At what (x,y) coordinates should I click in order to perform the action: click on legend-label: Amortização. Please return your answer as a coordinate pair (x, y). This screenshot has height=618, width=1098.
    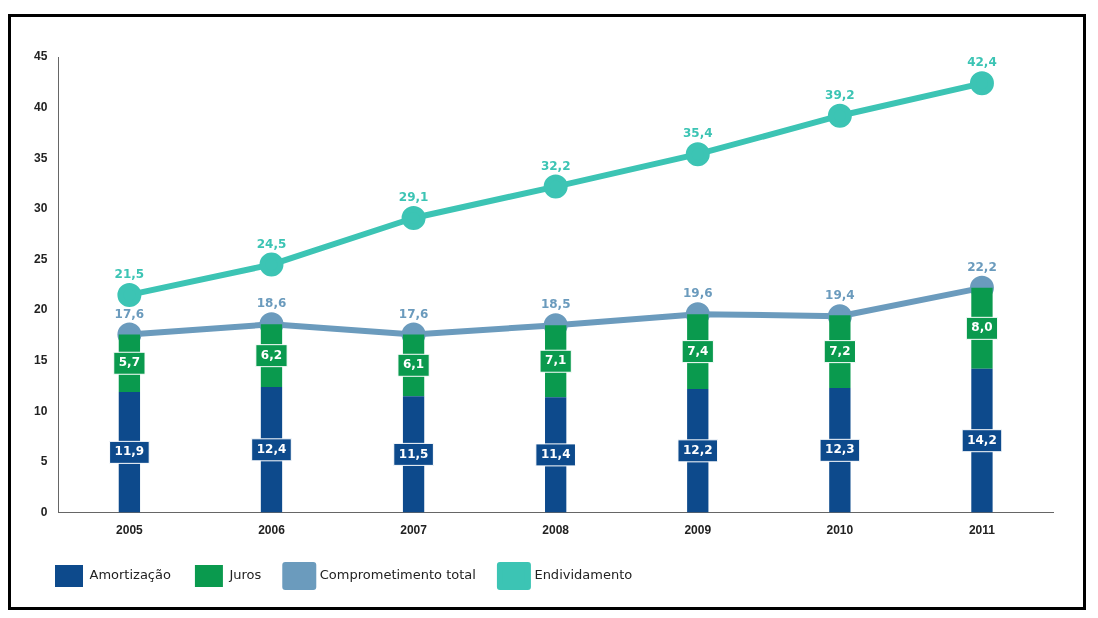
    Looking at the image, I should click on (130, 575).